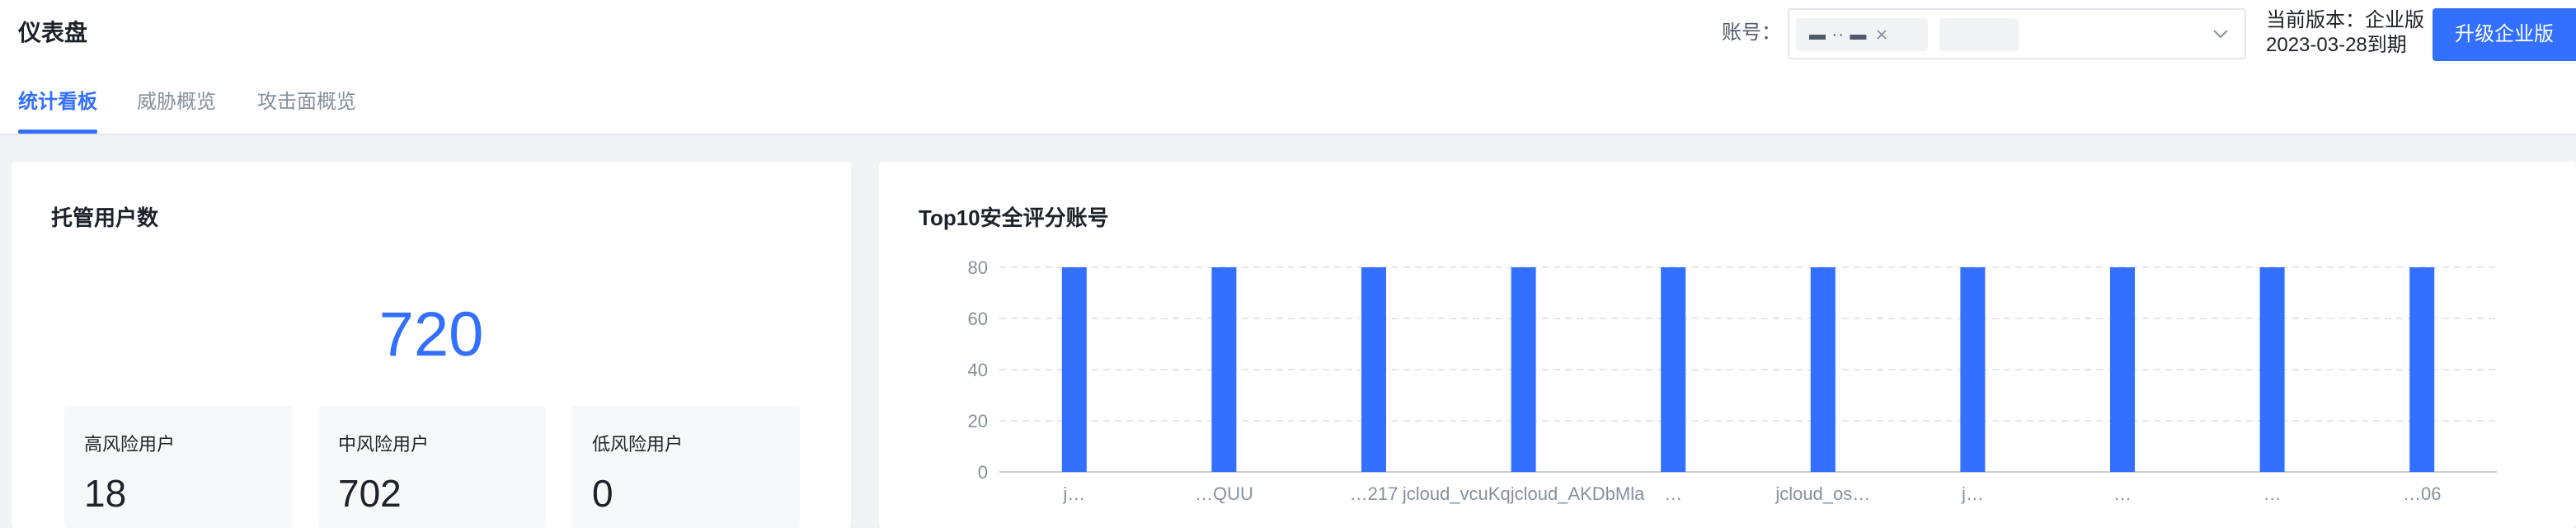  Describe the element at coordinates (2345, 33) in the screenshot. I see `version-info: 当前版本：企业版 2023-03-28到期` at that location.